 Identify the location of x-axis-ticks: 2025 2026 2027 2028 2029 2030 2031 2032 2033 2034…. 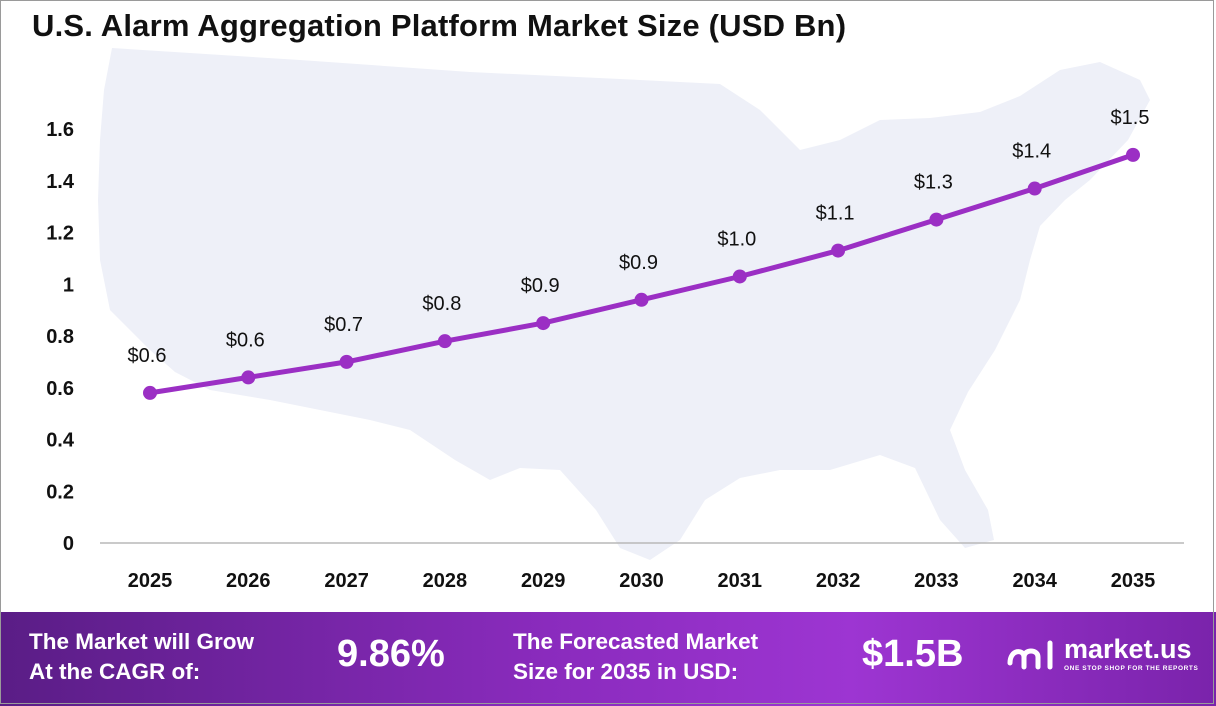
(642, 581).